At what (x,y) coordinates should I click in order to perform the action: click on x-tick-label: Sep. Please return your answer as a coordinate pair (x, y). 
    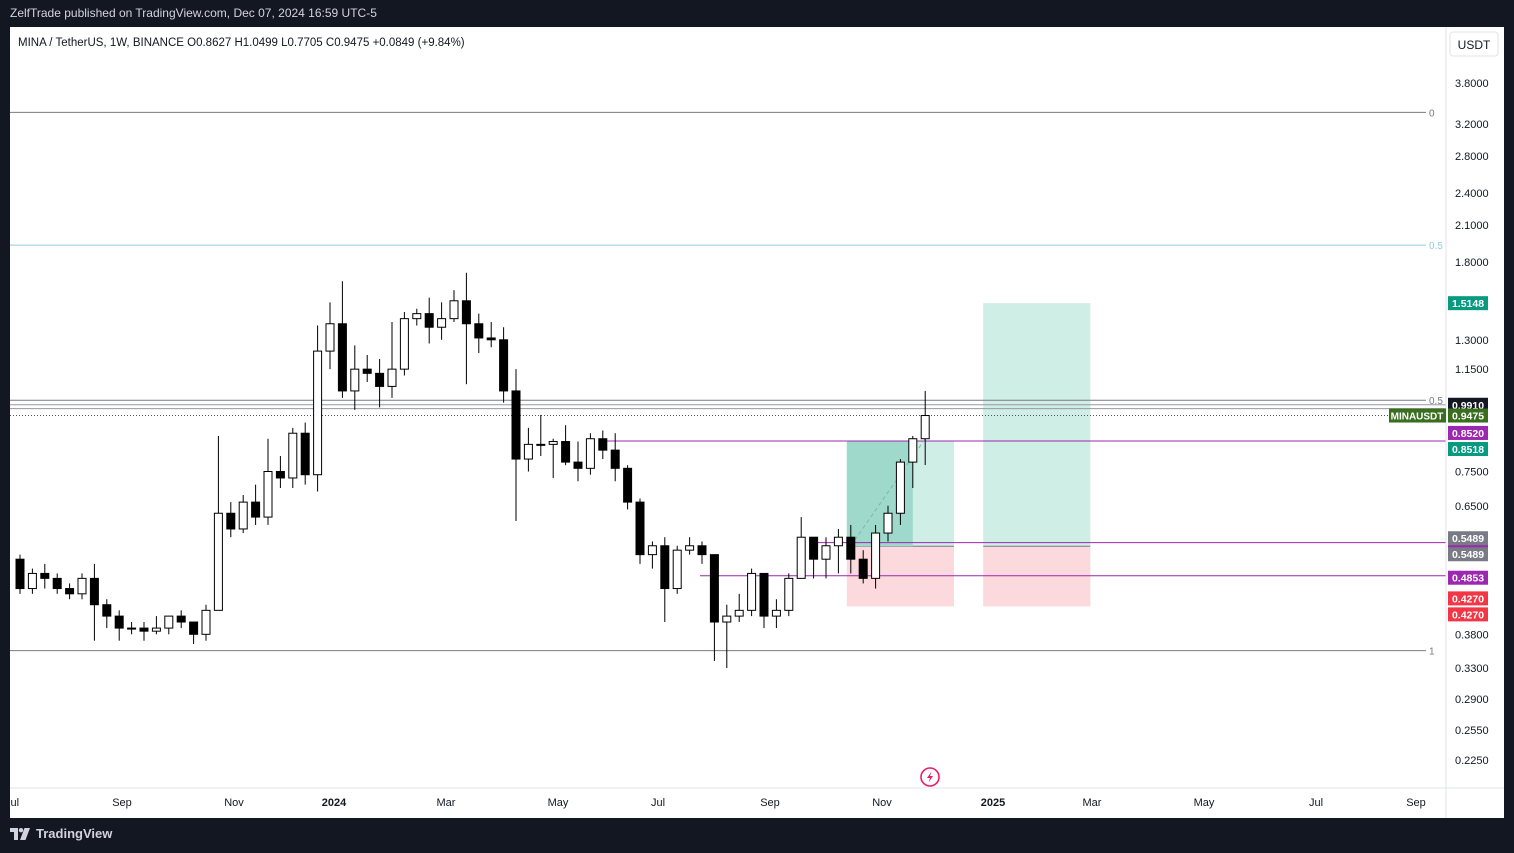
    Looking at the image, I should click on (1416, 803).